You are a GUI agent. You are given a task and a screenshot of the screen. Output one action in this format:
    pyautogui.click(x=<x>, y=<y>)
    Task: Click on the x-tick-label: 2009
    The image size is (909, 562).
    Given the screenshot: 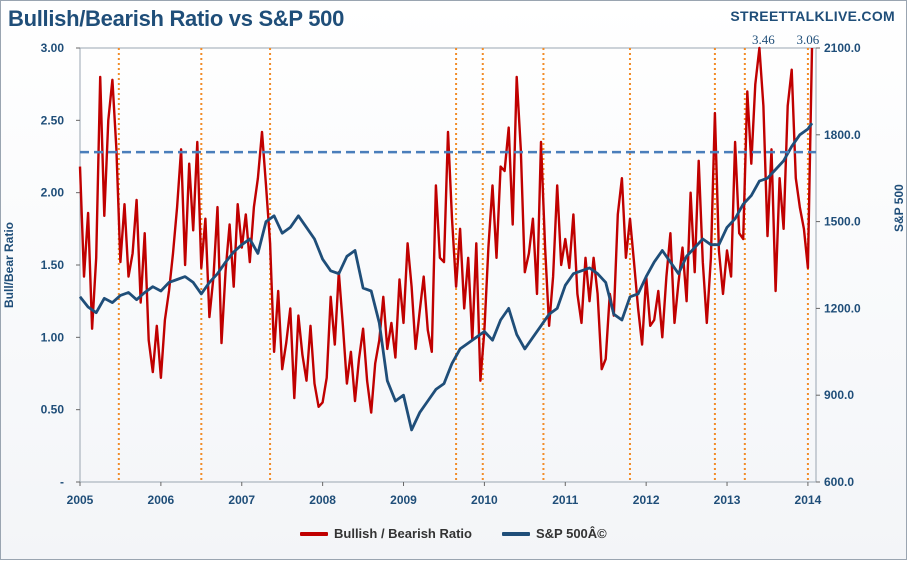 What is the action you would take?
    pyautogui.click(x=403, y=500)
    